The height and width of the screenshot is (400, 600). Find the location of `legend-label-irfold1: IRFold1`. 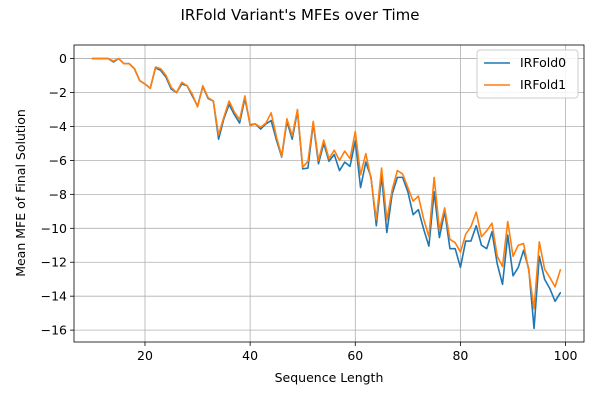

legend-label-irfold1: IRFold1 is located at coordinates (543, 84).